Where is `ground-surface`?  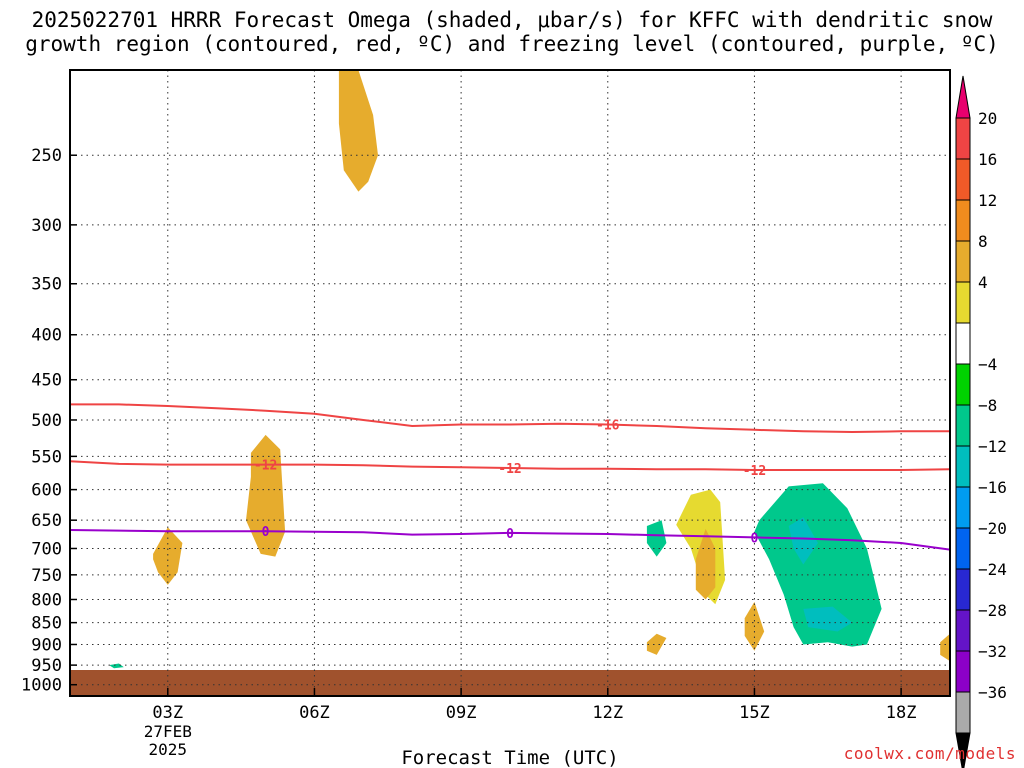 ground-surface is located at coordinates (510, 683).